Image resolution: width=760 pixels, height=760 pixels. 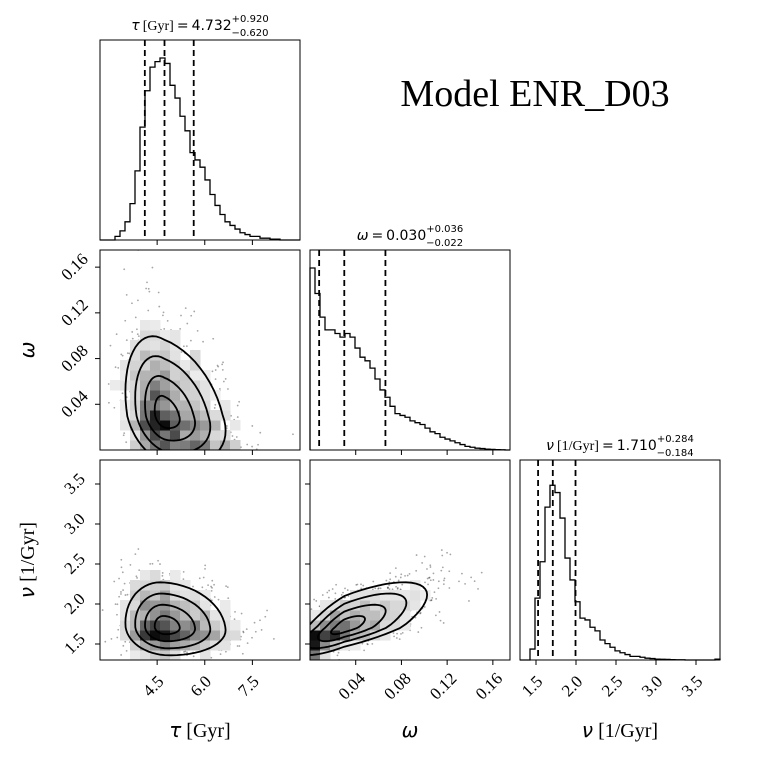 What do you see at coordinates (74, 563) in the screenshot?
I see `y-tick-label-nu: 2.5` at bounding box center [74, 563].